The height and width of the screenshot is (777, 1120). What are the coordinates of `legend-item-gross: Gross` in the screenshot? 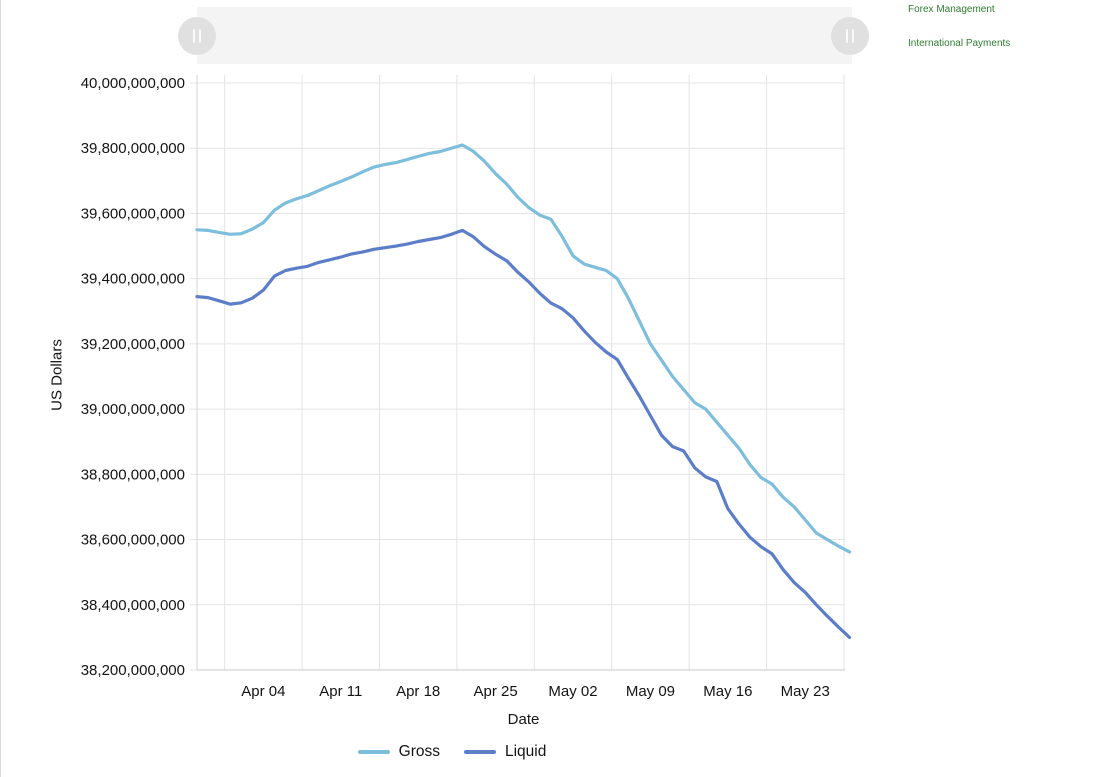 It's located at (398, 752).